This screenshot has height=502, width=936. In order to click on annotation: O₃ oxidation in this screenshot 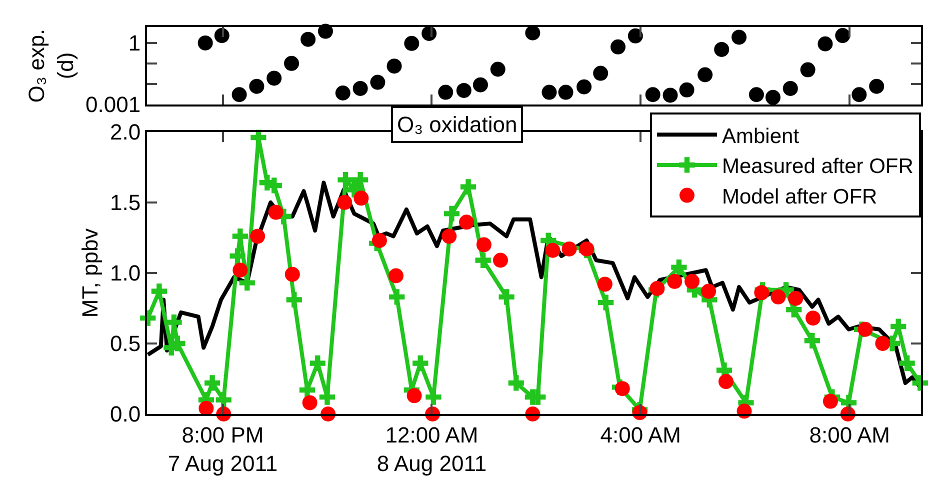, I will do `click(457, 124)`.